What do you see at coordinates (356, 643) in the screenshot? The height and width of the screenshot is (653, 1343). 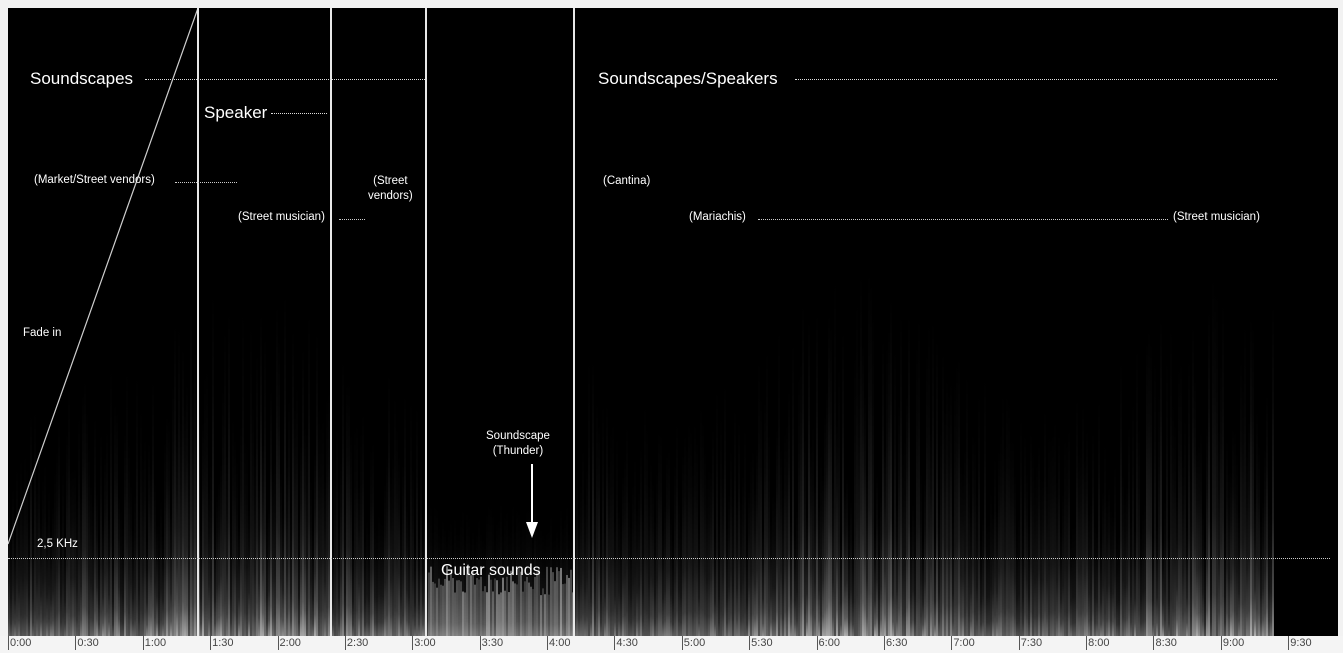 I see `x-tick-label: 2:30` at bounding box center [356, 643].